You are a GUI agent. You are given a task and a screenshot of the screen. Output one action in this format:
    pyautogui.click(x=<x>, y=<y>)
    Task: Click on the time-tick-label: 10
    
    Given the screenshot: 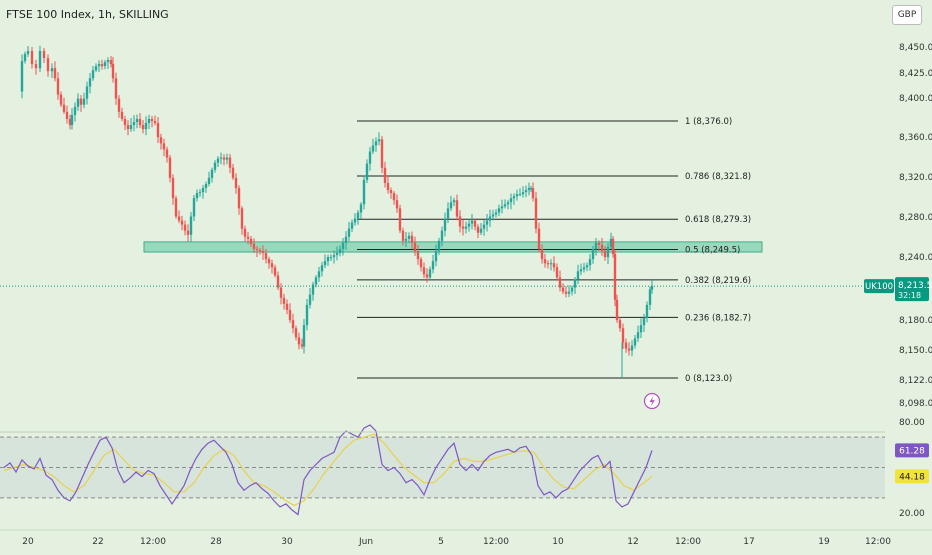 What is the action you would take?
    pyautogui.click(x=558, y=542)
    